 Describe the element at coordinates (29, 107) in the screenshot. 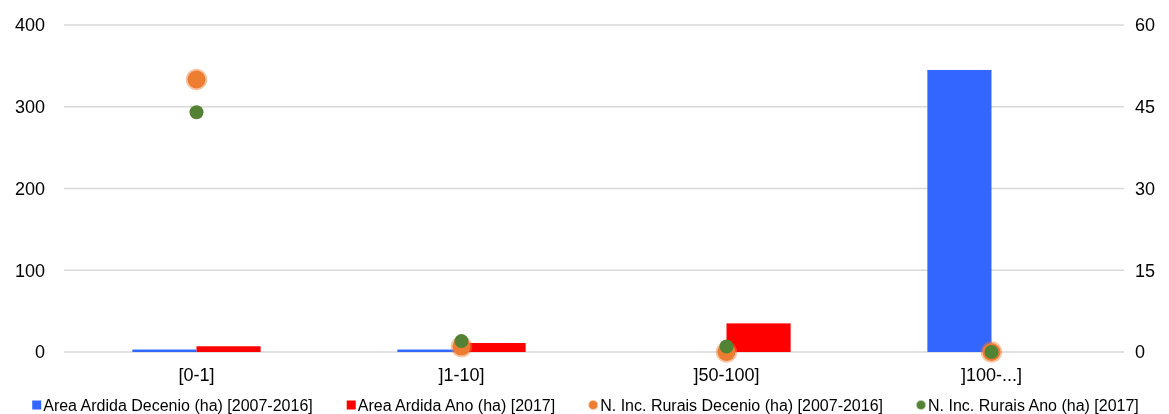

I see `y-tick-label: 300` at that location.